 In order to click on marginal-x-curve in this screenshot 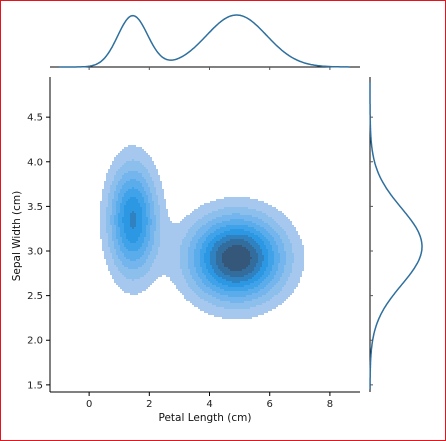, I will do `click(204, 41)`.